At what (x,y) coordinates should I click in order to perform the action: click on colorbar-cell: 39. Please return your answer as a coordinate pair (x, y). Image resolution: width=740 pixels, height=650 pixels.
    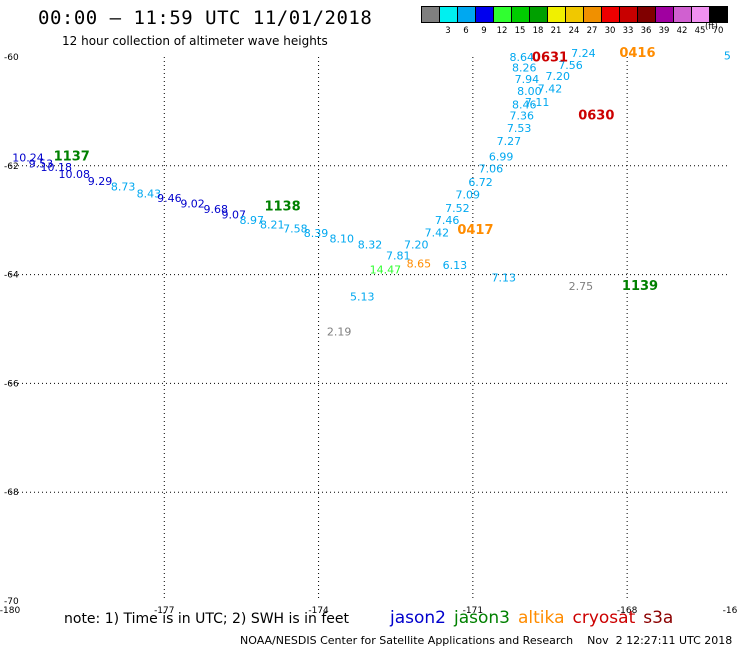
    Looking at the image, I should click on (664, 21).